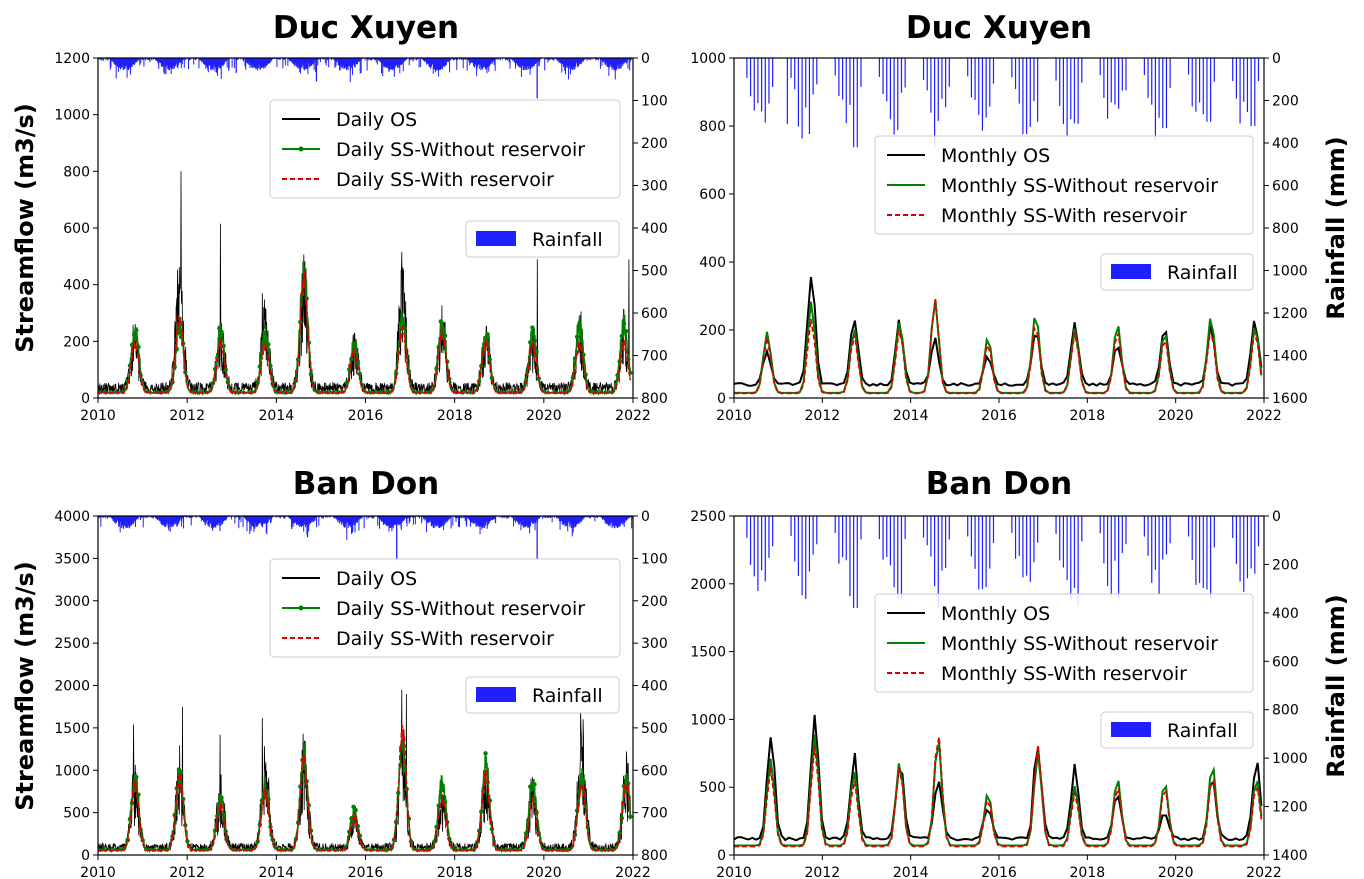 This screenshot has height=879, width=1364. Describe the element at coordinates (76, 814) in the screenshot. I see `y-tick-label: 500` at that location.